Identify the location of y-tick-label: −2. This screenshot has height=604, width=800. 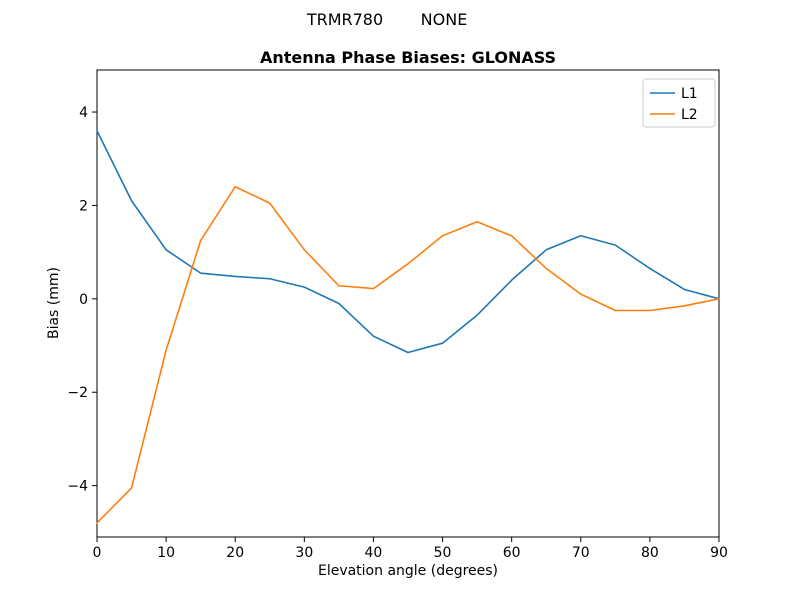
(77, 393).